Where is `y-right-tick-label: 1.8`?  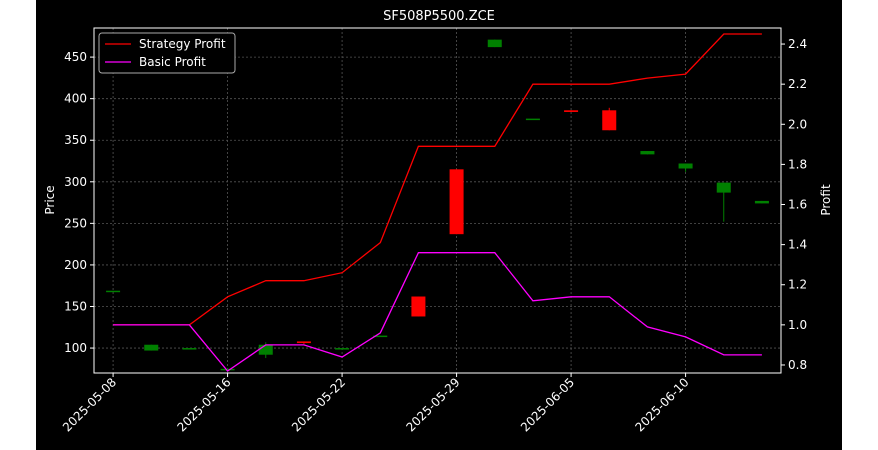 y-right-tick-label: 1.8 is located at coordinates (797, 164).